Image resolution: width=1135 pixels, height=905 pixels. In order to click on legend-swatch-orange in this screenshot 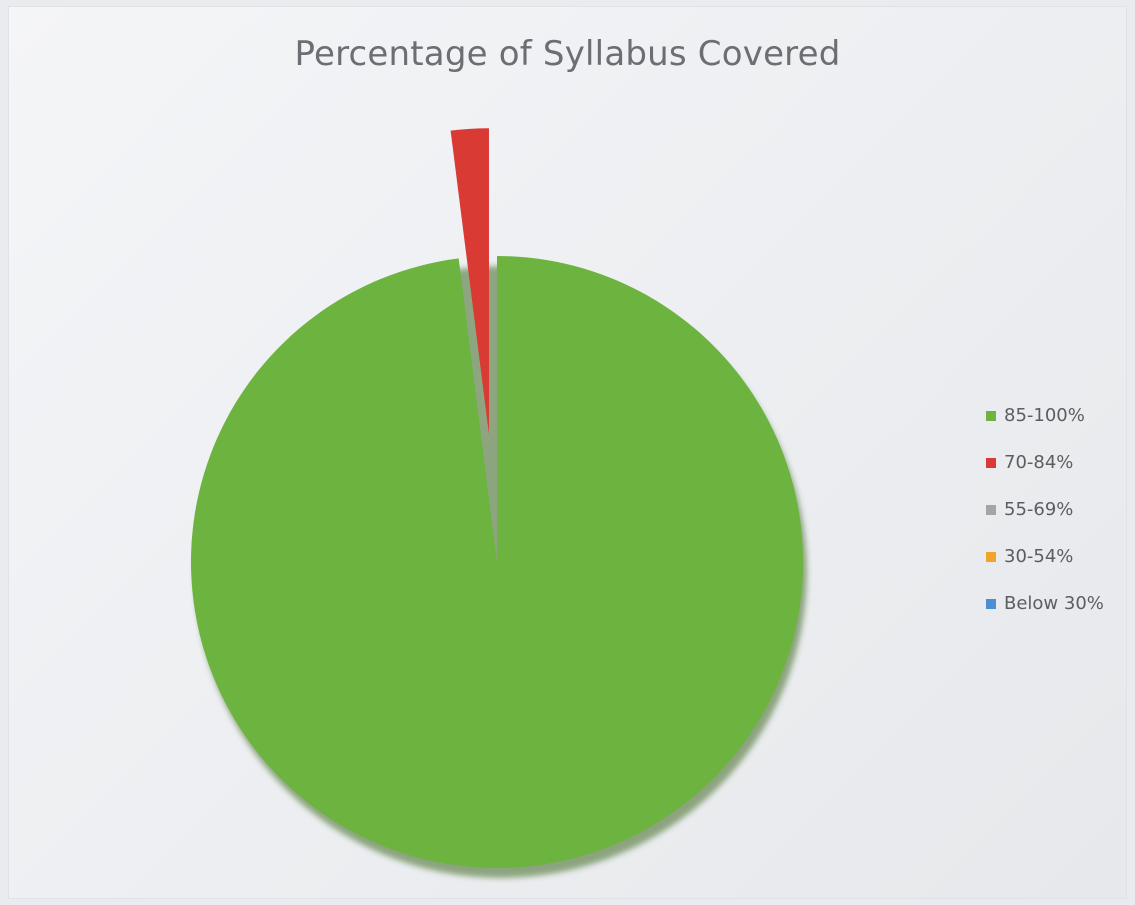, I will do `click(991, 556)`.